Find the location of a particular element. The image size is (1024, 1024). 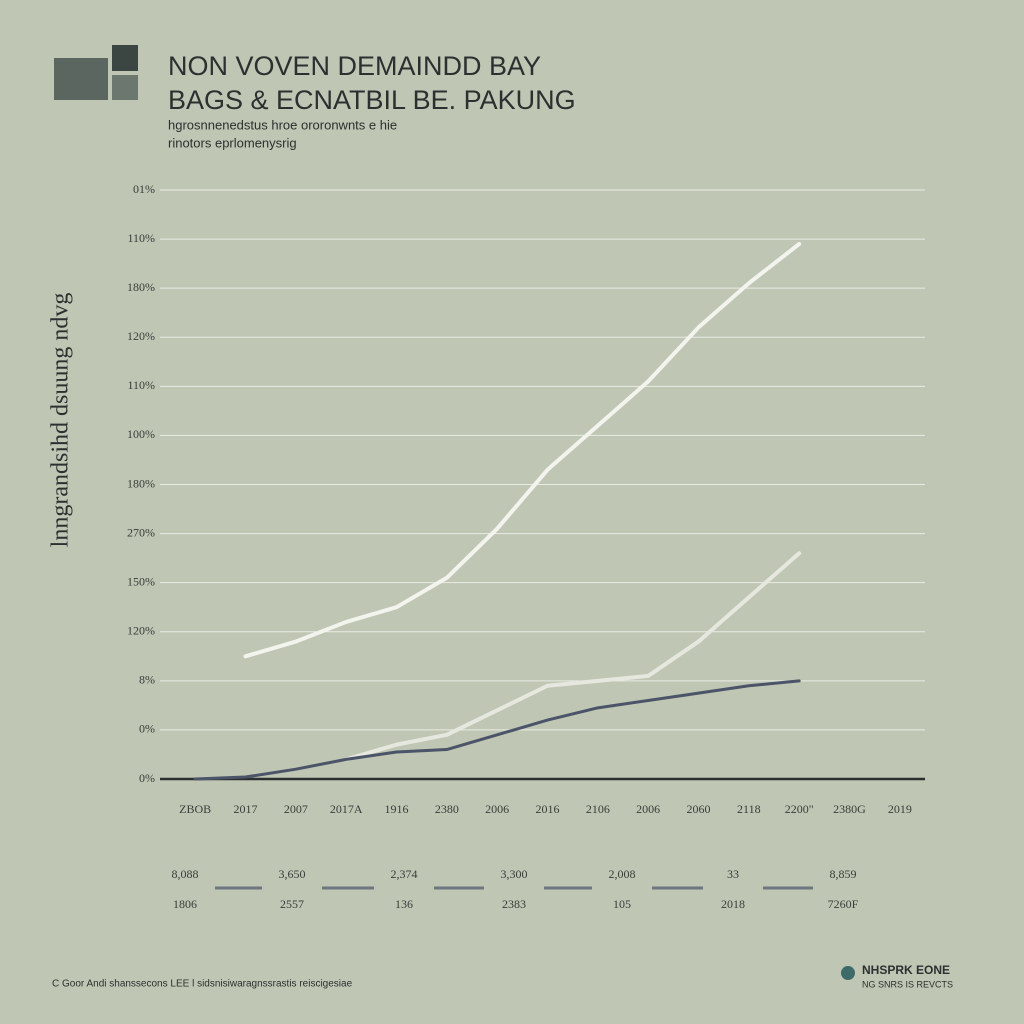

table-value: 2,374 is located at coordinates (404, 874).